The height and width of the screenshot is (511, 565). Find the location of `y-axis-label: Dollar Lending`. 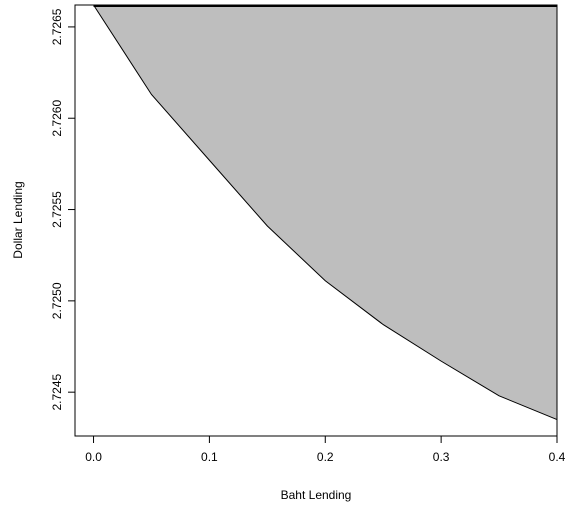

y-axis-label: Dollar Lending is located at coordinates (18, 219).